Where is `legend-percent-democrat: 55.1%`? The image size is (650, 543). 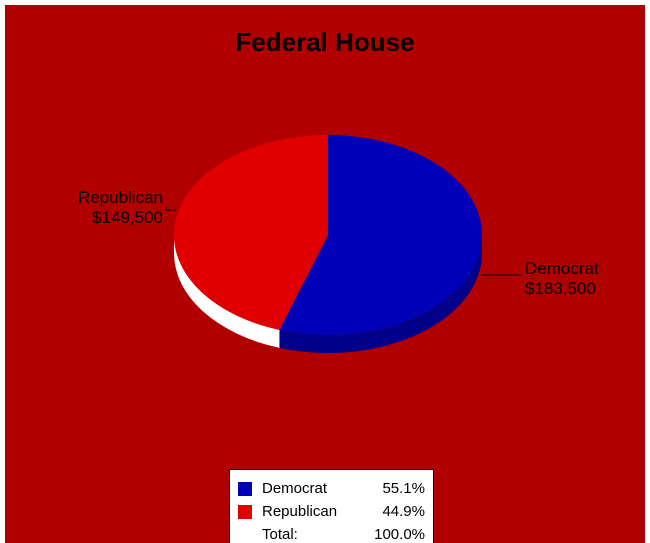 legend-percent-democrat: 55.1% is located at coordinates (403, 488).